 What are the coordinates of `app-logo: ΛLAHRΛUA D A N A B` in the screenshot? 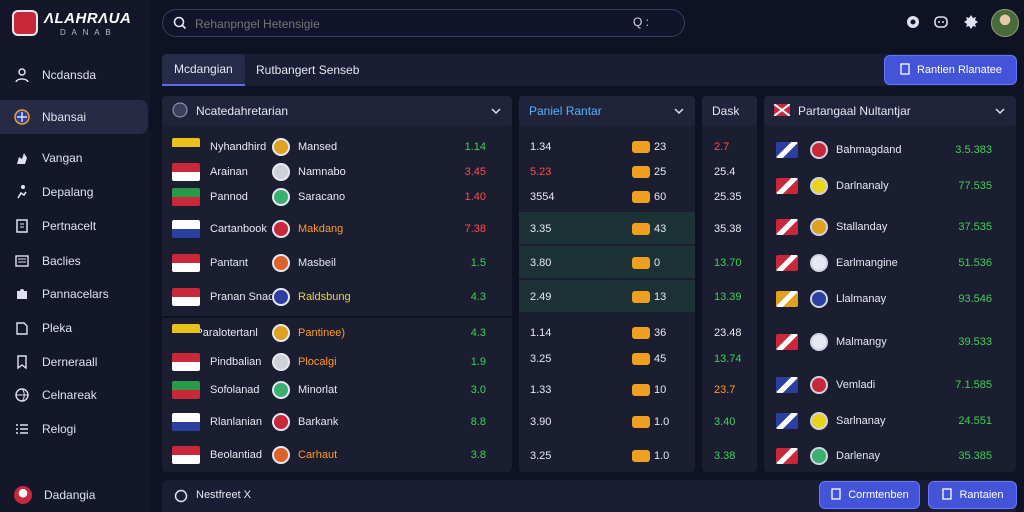 It's located at (77, 24).